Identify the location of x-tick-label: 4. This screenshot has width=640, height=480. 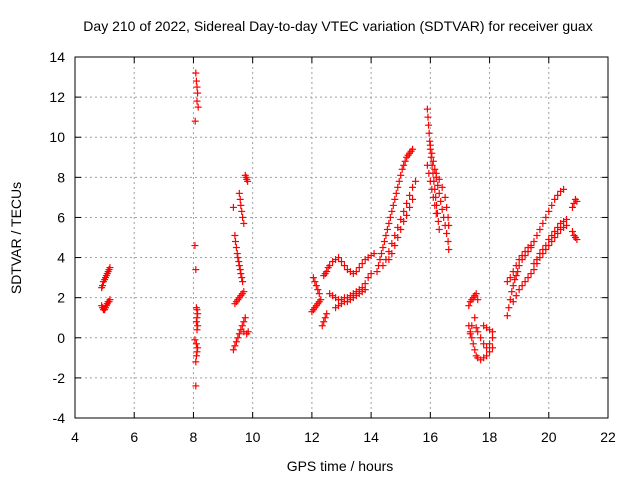
(75, 437).